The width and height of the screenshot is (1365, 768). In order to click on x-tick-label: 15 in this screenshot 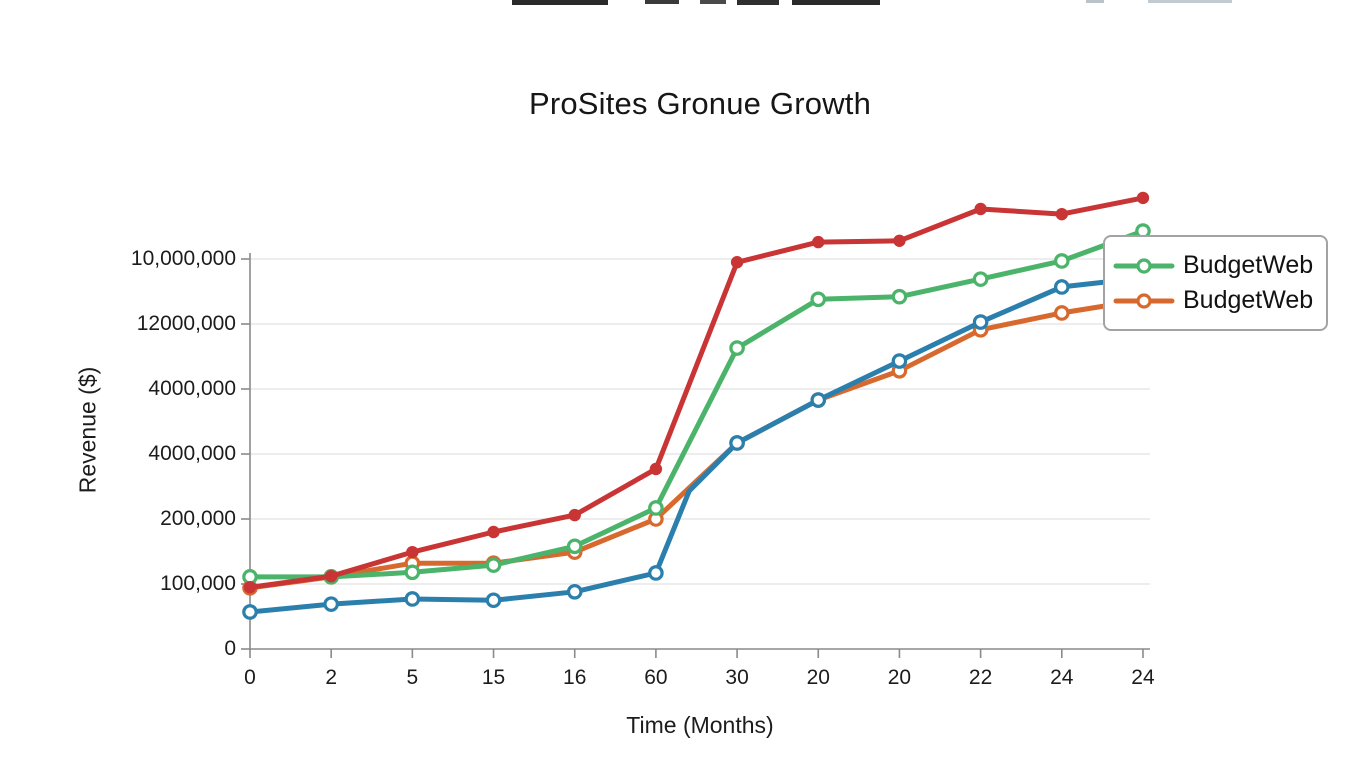, I will do `click(493, 677)`.